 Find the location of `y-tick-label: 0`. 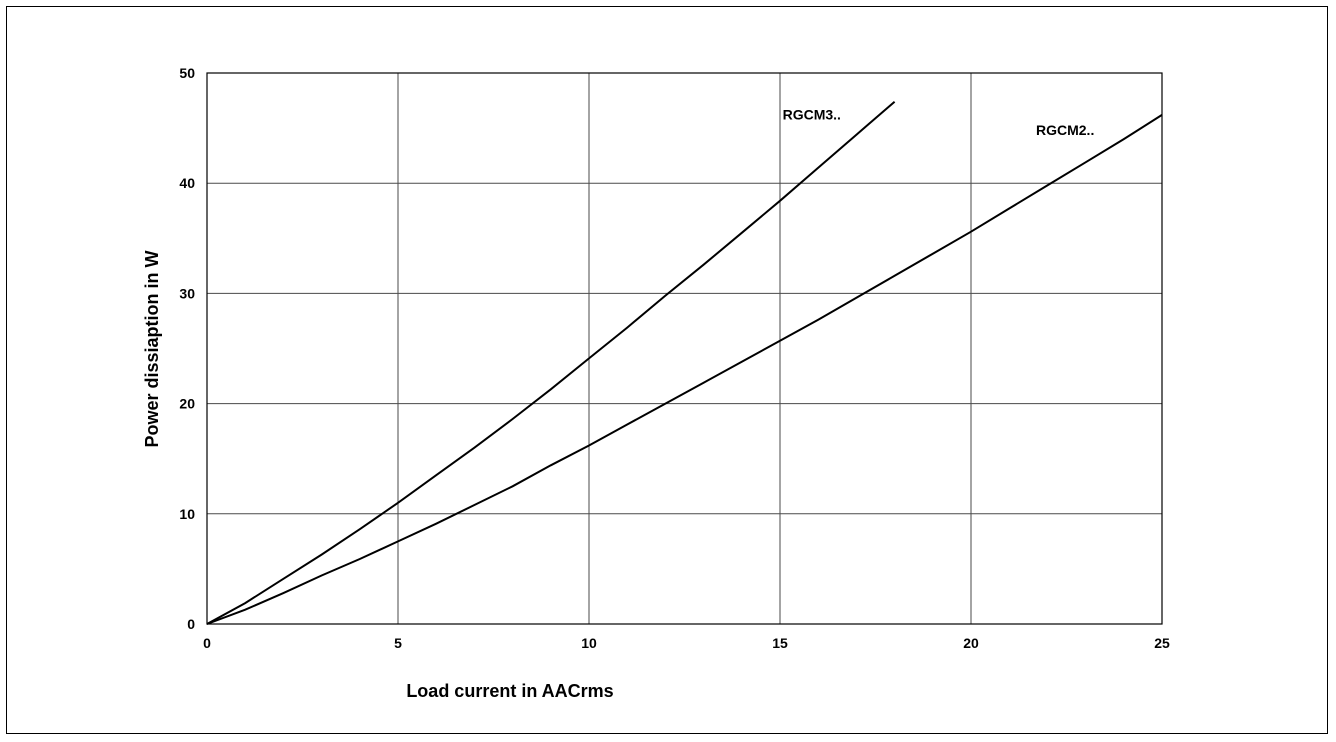

y-tick-label: 0 is located at coordinates (191, 624).